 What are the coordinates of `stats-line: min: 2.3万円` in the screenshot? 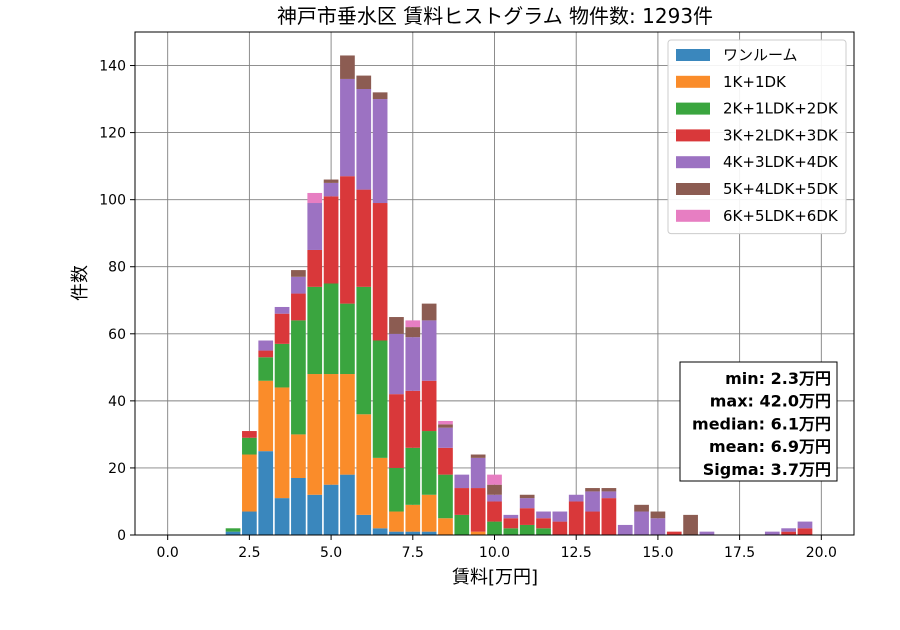 It's located at (778, 378).